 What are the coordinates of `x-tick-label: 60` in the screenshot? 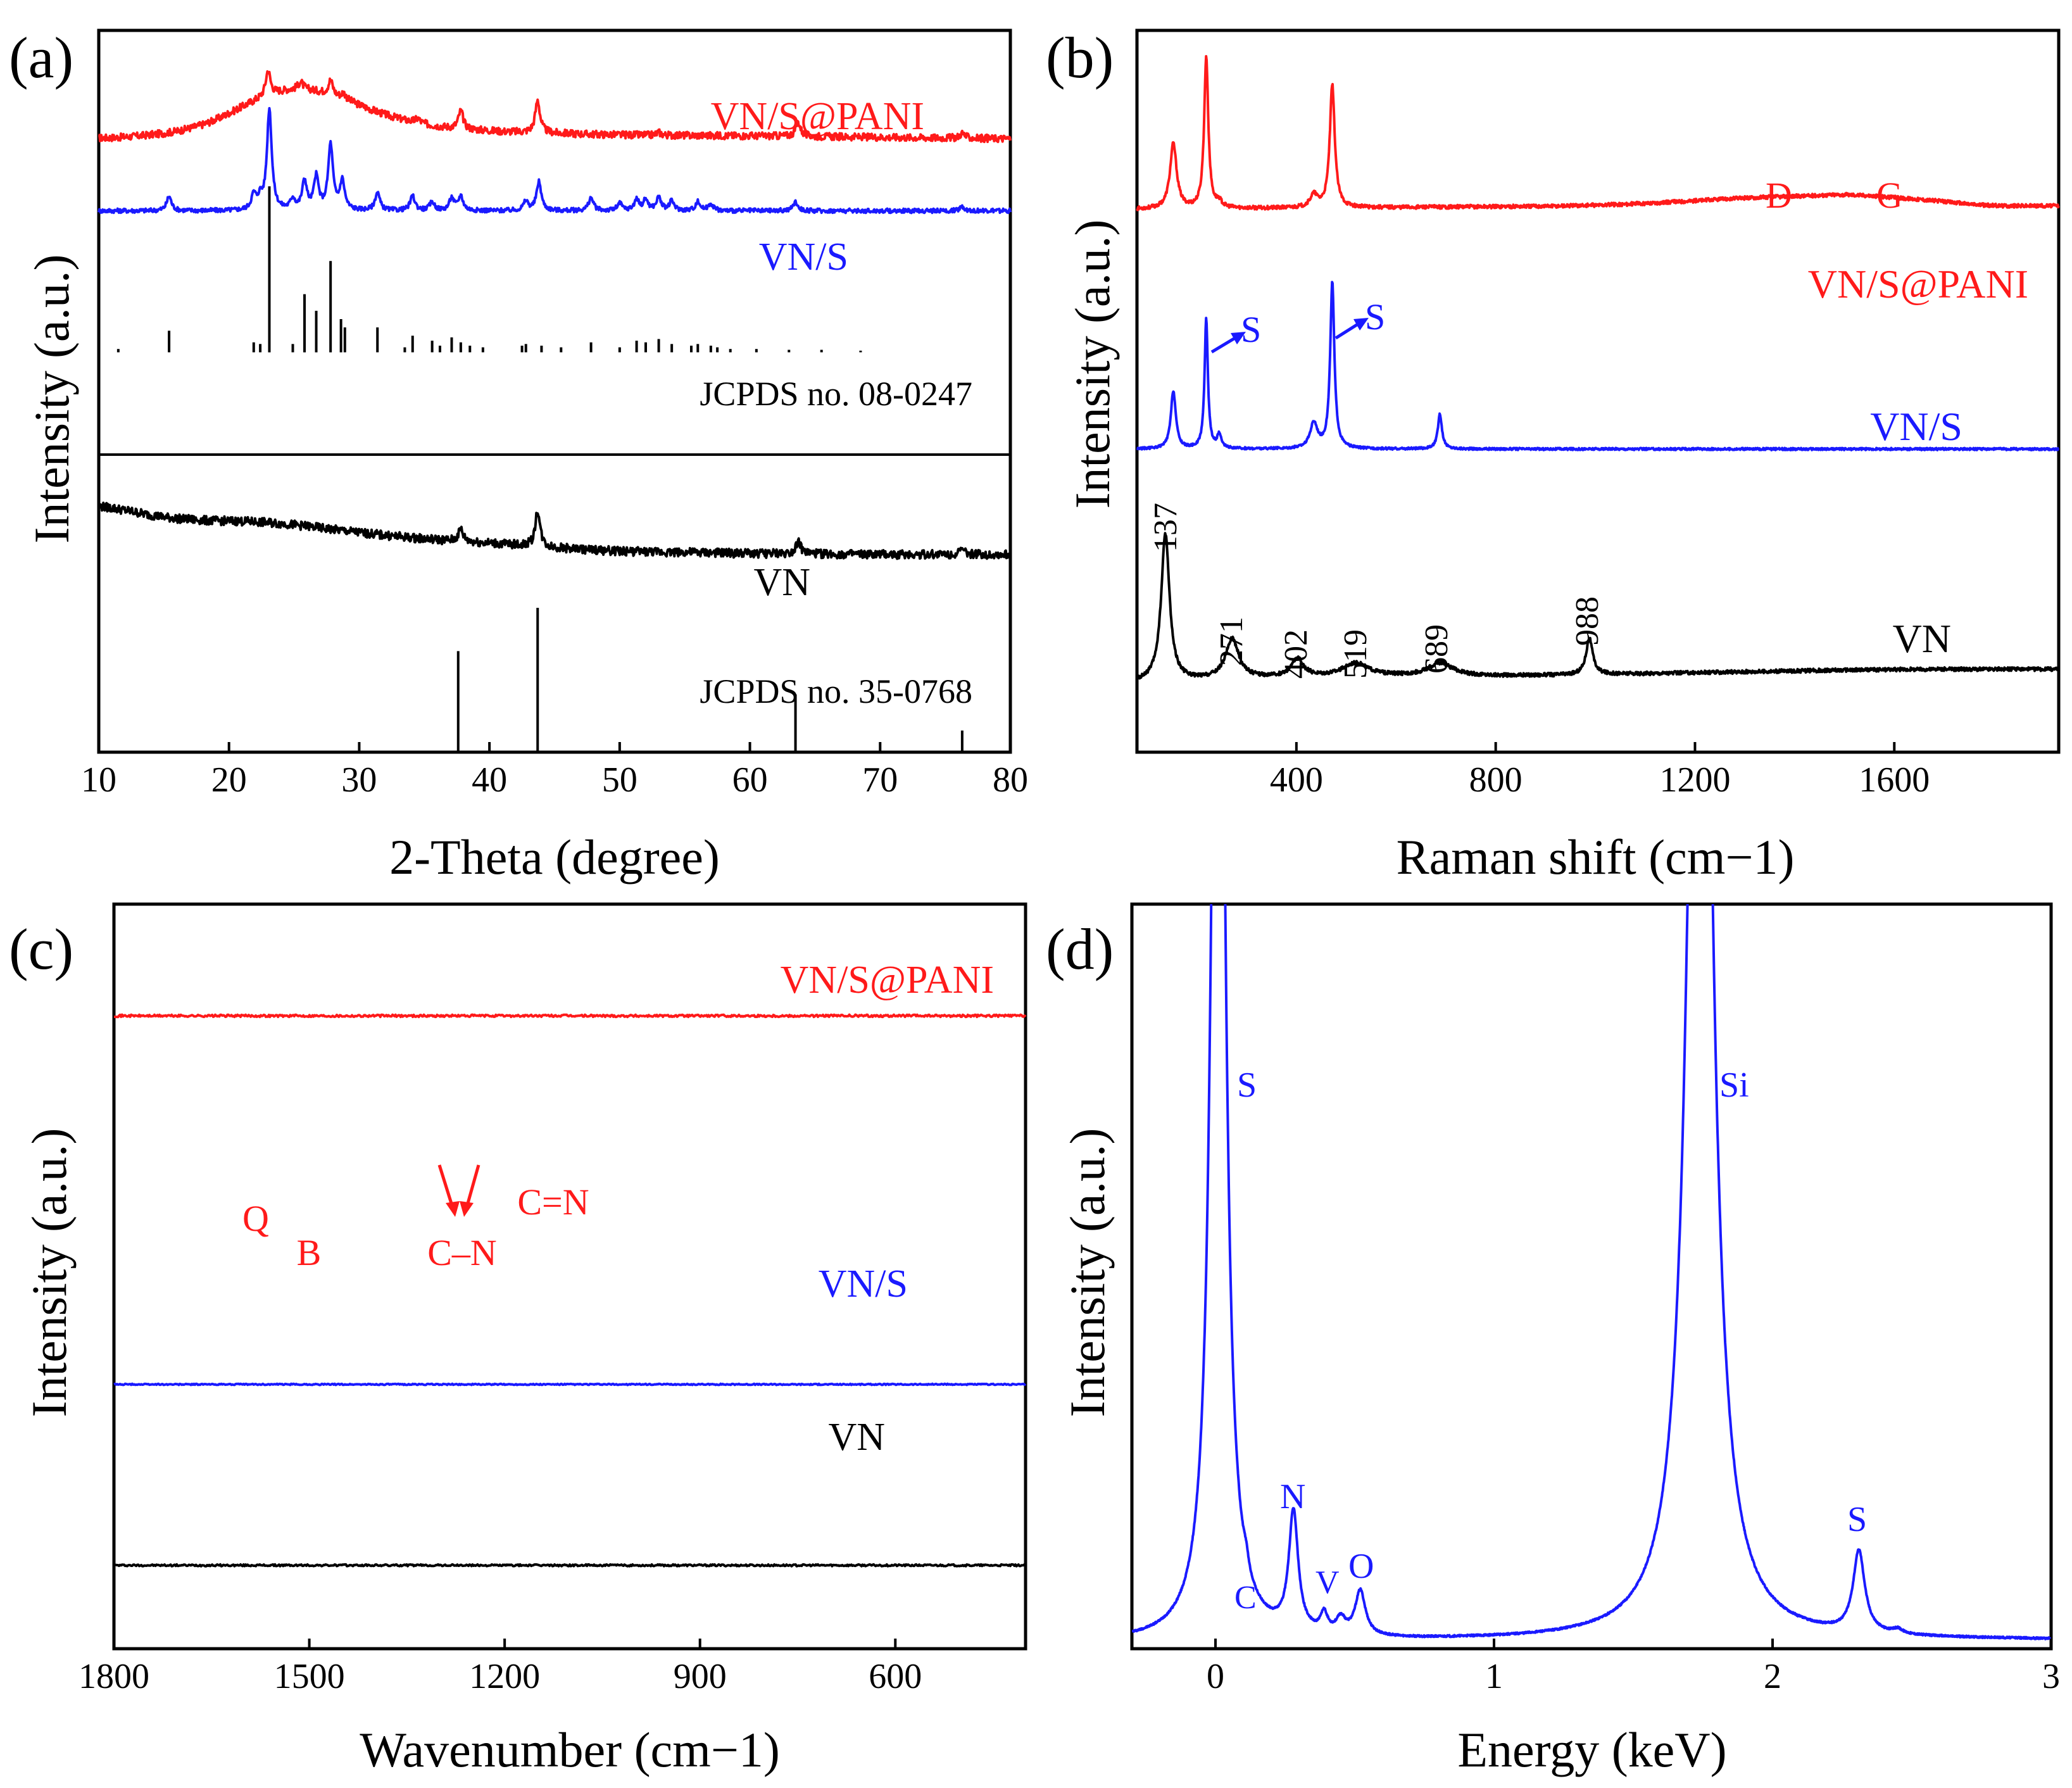 It's located at (750, 780).